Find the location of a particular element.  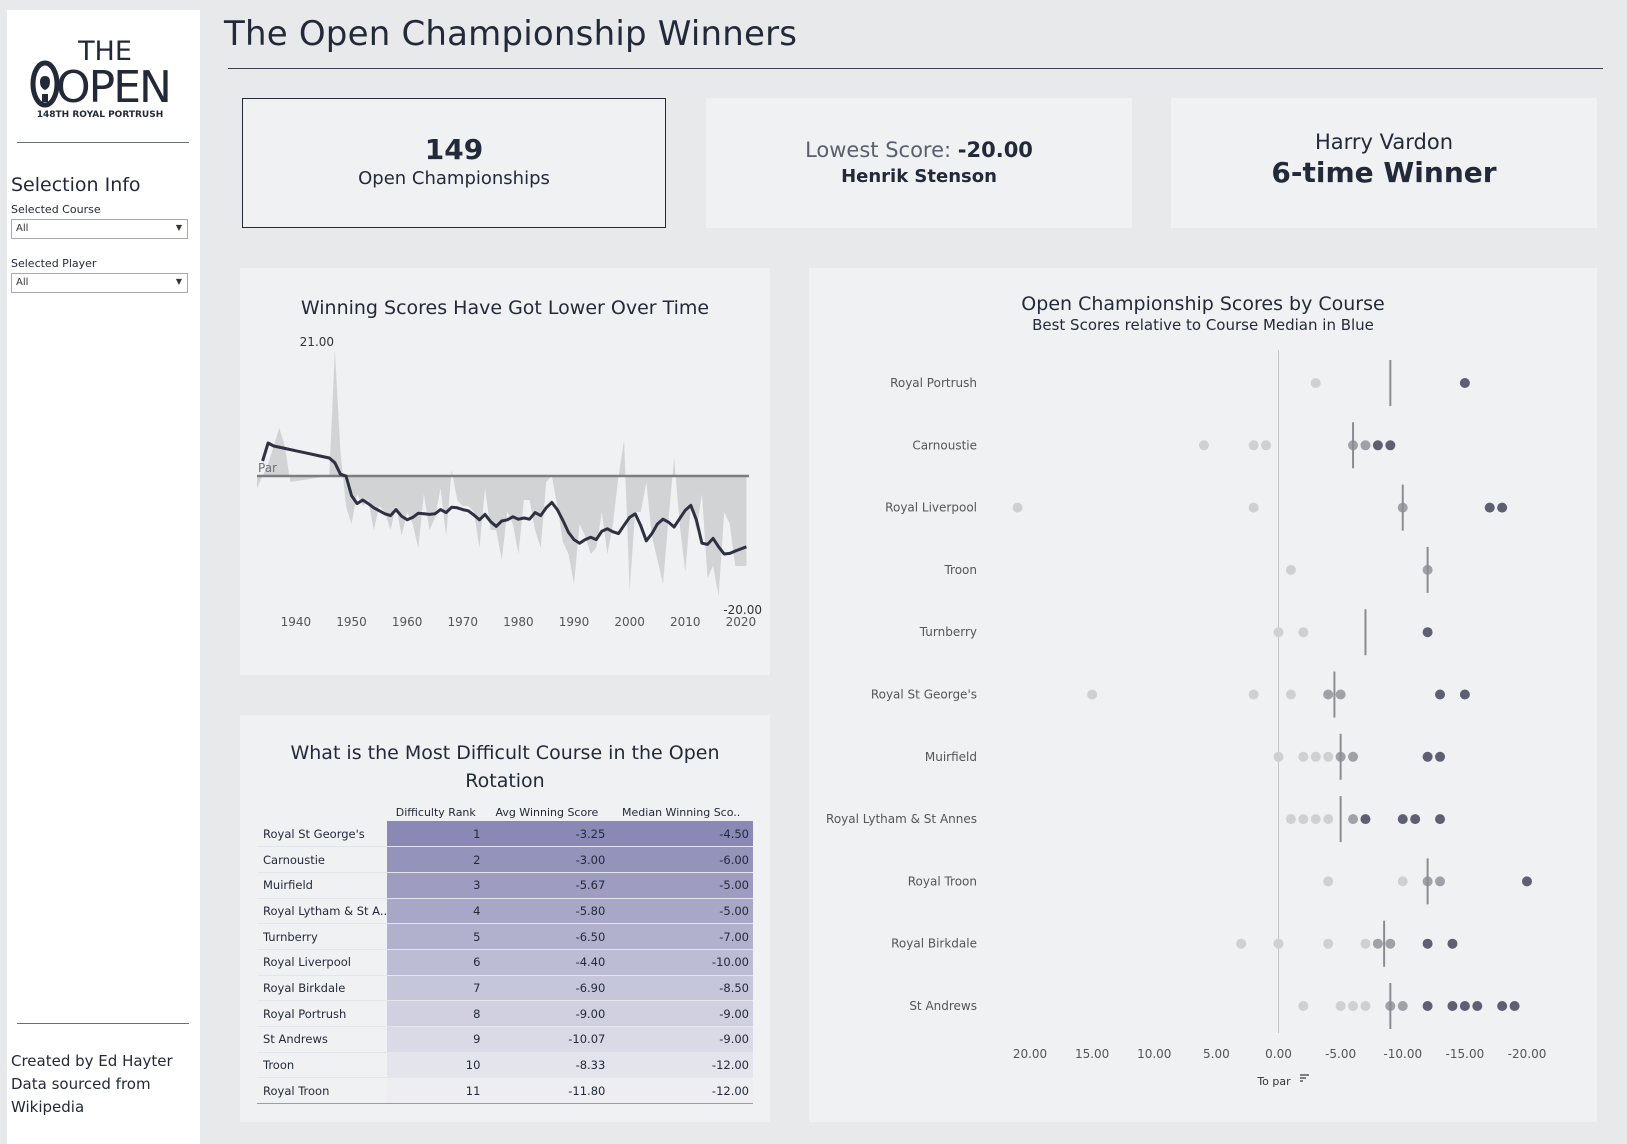

cell-rank: 4 is located at coordinates (436, 911).